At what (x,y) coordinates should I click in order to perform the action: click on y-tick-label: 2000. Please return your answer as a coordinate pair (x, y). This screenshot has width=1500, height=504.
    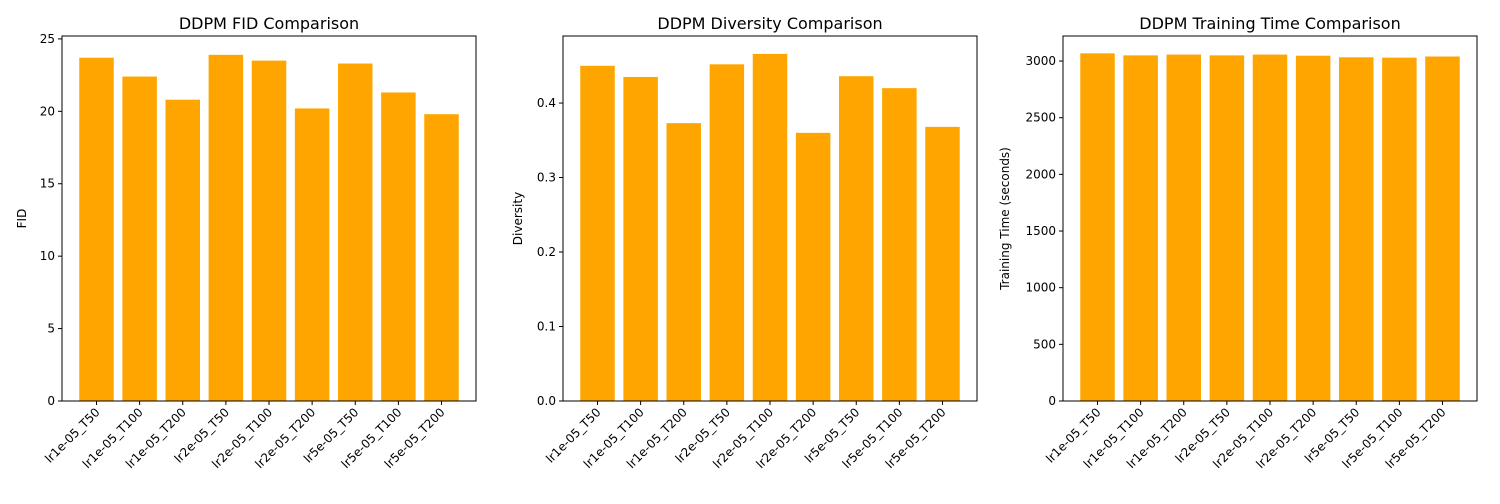
    Looking at the image, I should click on (1040, 174).